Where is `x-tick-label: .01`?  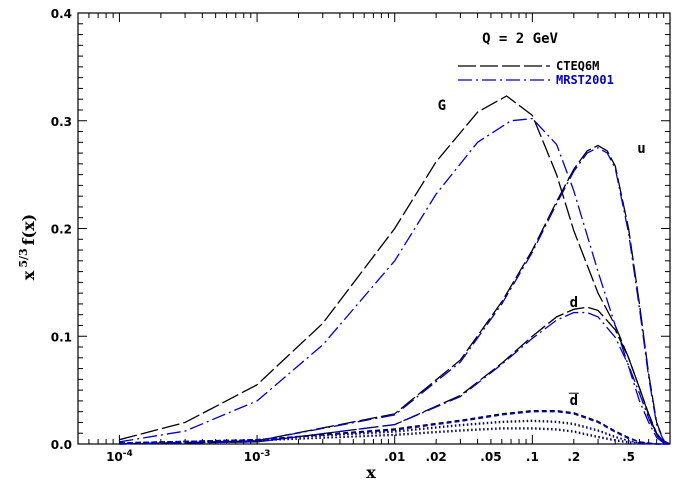 x-tick-label: .01 is located at coordinates (394, 457).